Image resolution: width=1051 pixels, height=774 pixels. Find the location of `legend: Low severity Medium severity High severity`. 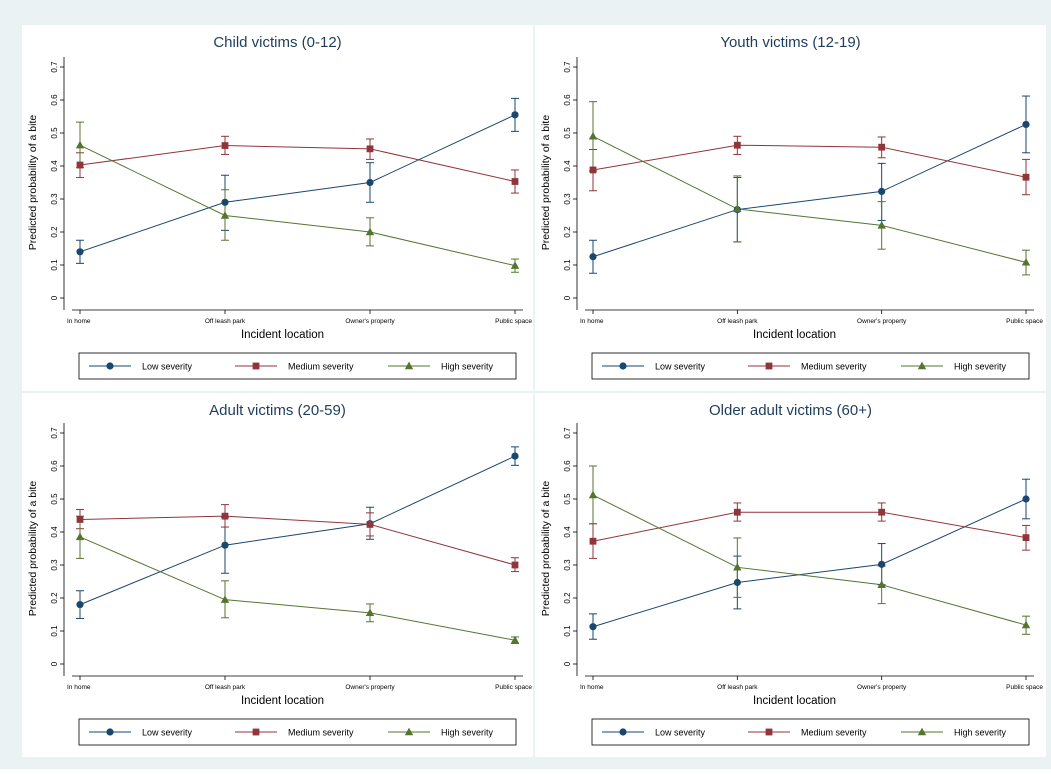

legend: Low severity Medium severity High severity is located at coordinates (810, 366).